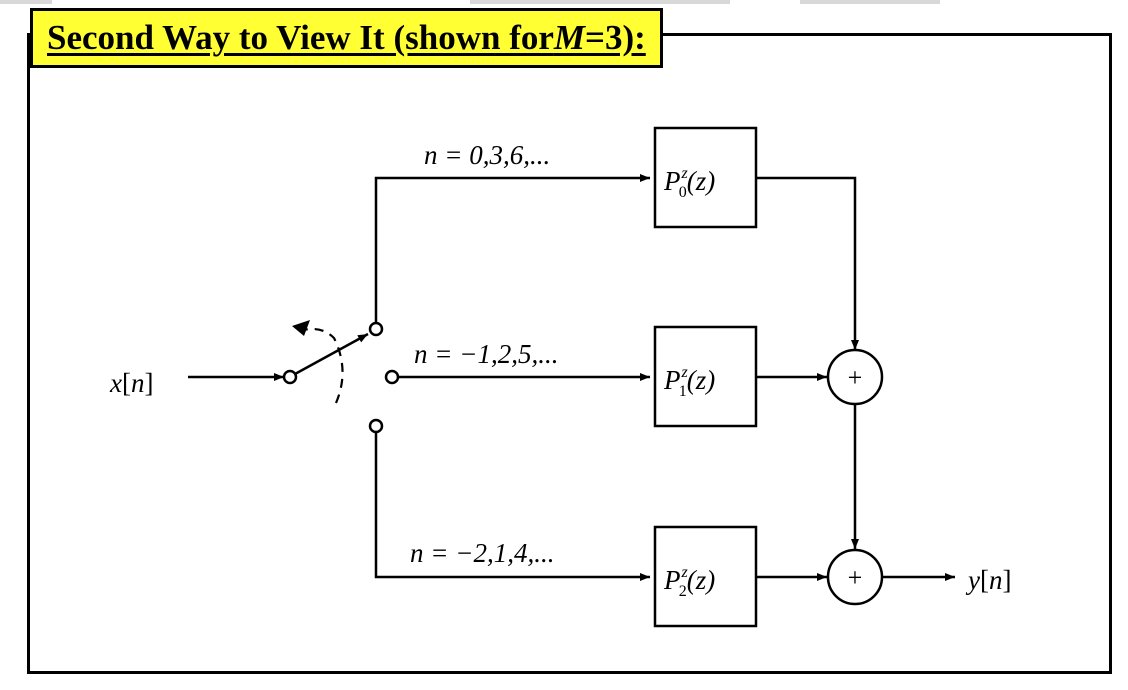 This screenshot has height=690, width=1128. Describe the element at coordinates (512, 506) in the screenshot. I see `branch-2-line` at that location.